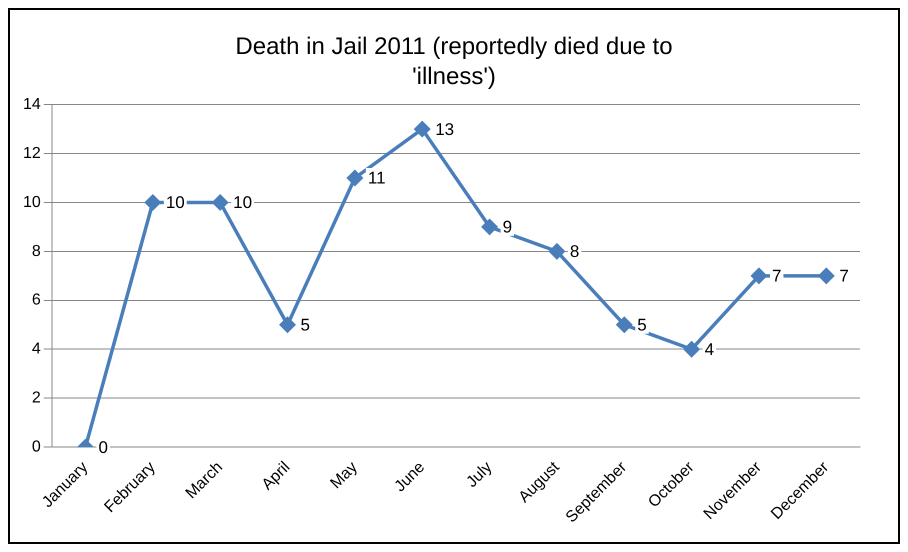 The width and height of the screenshot is (908, 552). What do you see at coordinates (444, 129) in the screenshot?
I see `data-label: 13` at bounding box center [444, 129].